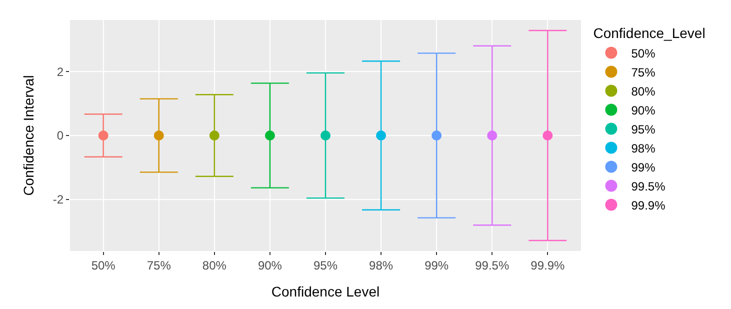  Describe the element at coordinates (58, 199) in the screenshot. I see `y-tick-label: -2` at that location.